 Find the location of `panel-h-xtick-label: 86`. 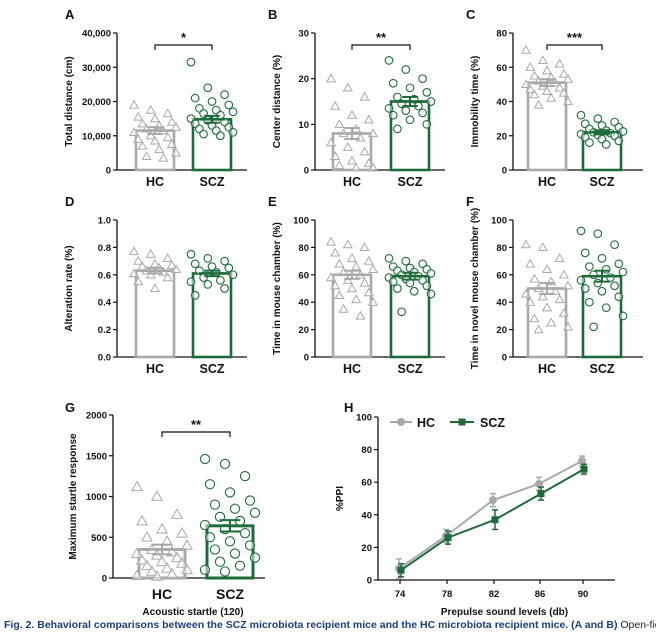

panel-h-xtick-label: 86 is located at coordinates (540, 594).